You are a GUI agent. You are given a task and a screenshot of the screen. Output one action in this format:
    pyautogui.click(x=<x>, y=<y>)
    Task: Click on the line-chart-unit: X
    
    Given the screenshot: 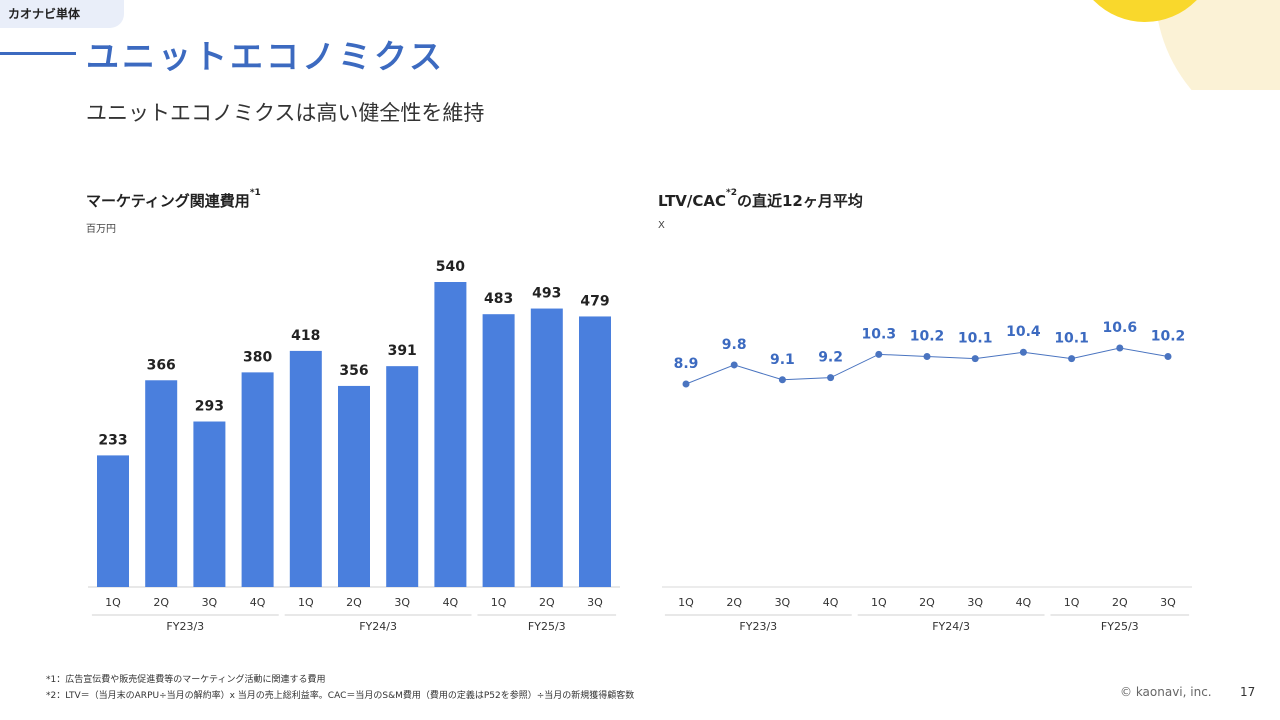 What is the action you would take?
    pyautogui.click(x=661, y=225)
    